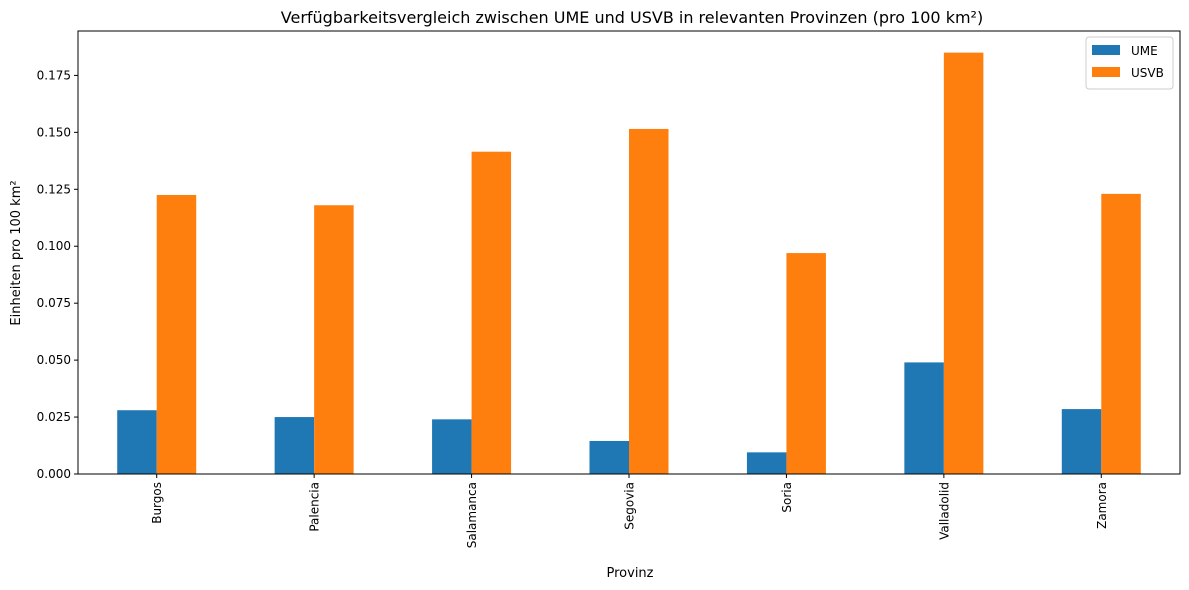  What do you see at coordinates (787, 497) in the screenshot?
I see `x-tick-label: Soria` at bounding box center [787, 497].